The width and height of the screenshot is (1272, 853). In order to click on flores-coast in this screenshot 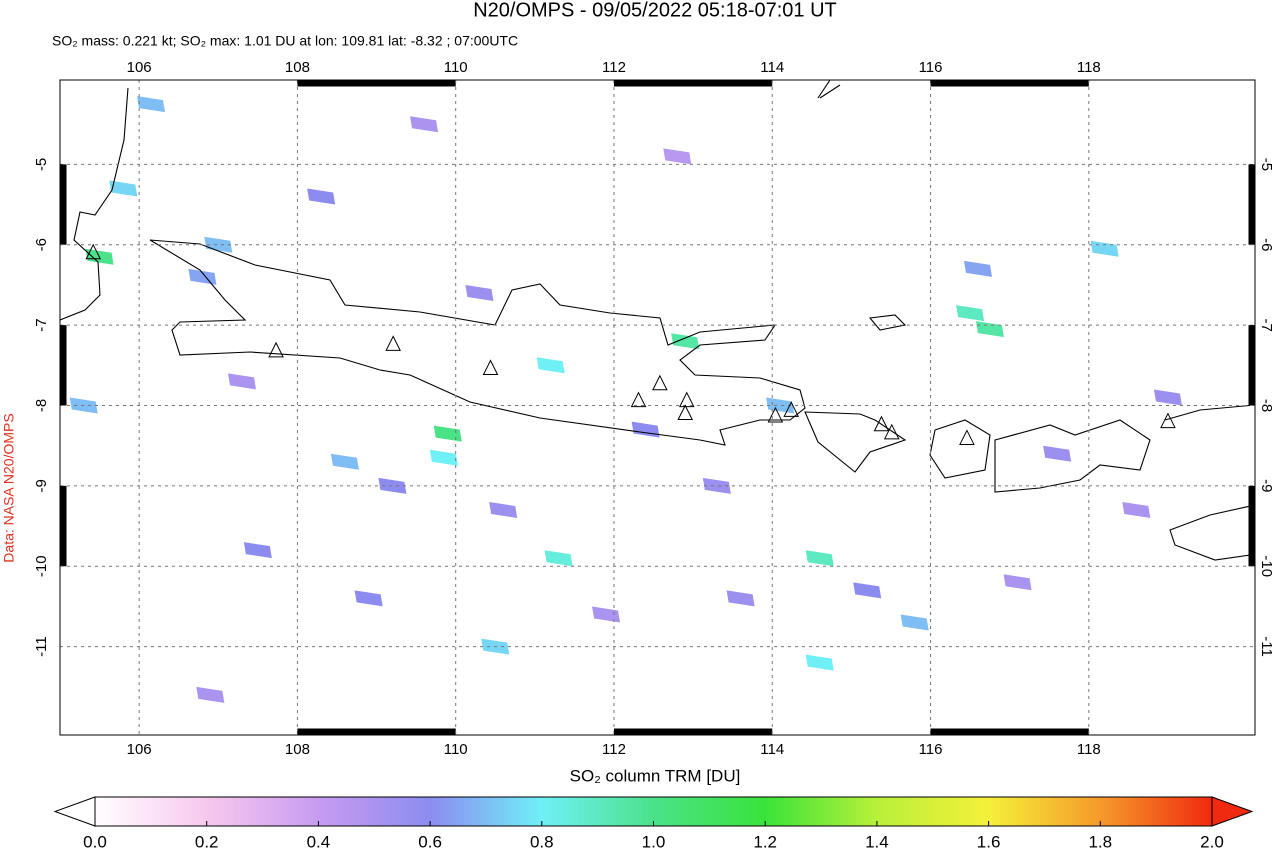, I will do `click(1209, 482)`.